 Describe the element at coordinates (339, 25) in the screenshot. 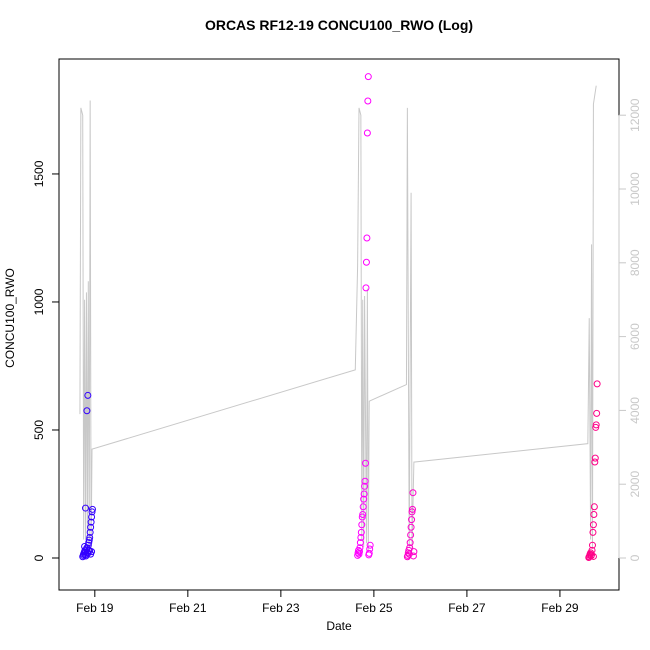

I see `chart-title: ORCAS RF12-19 CONCU100_RWO (Log)` at that location.